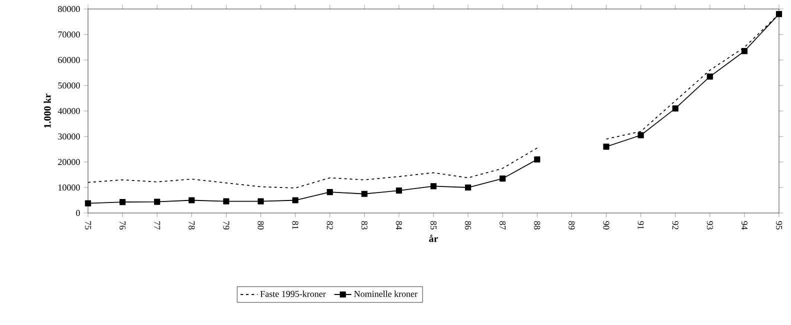  What do you see at coordinates (468, 225) in the screenshot?
I see `x-tick-label: 86` at bounding box center [468, 225].